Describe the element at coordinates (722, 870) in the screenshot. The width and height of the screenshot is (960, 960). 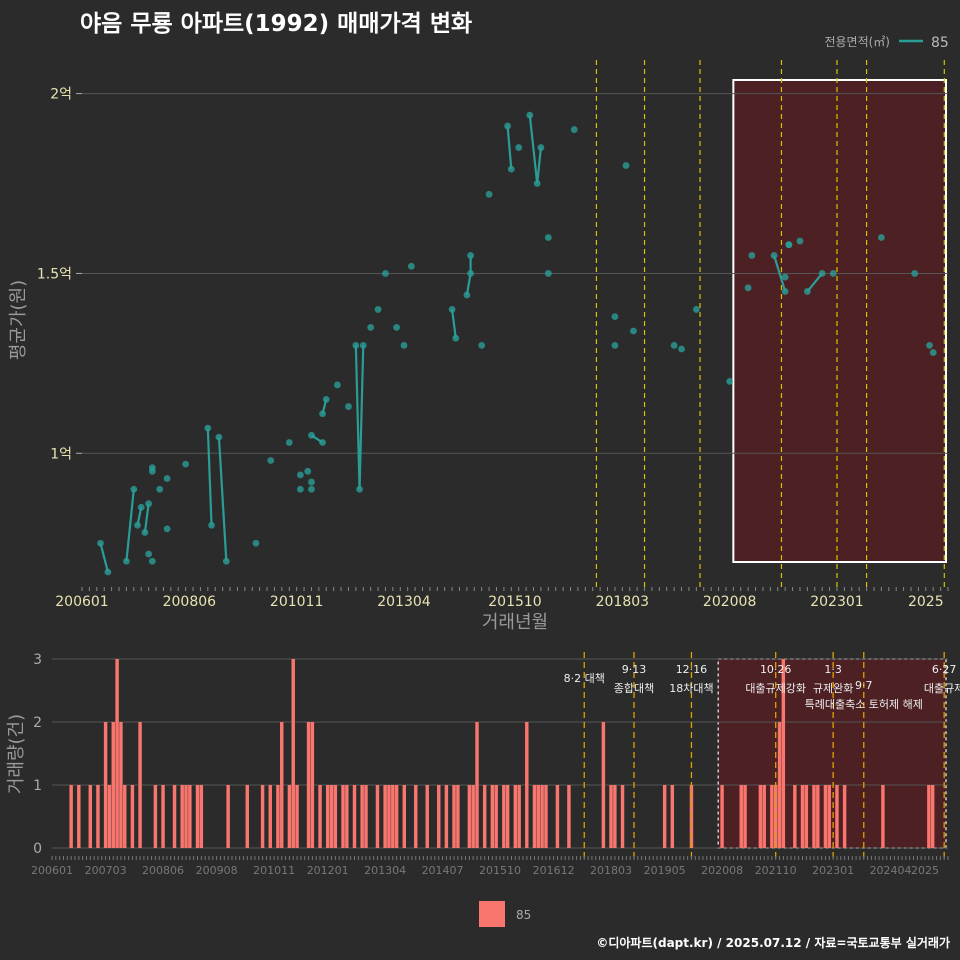
I see `bar-x-tick-label: 202008` at that location.